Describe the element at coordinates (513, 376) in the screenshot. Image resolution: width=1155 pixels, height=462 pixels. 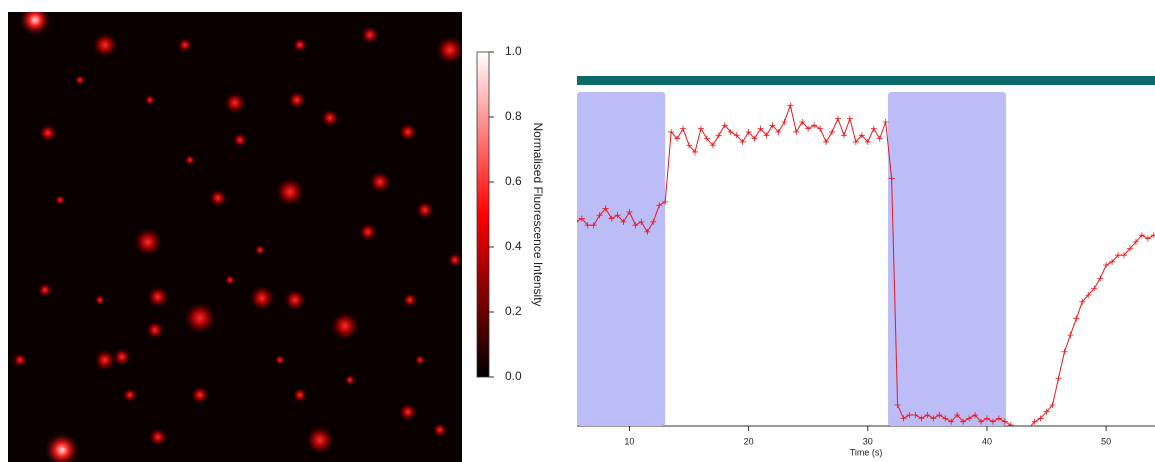
I see `colorbar-tick-label: 0.0` at that location.